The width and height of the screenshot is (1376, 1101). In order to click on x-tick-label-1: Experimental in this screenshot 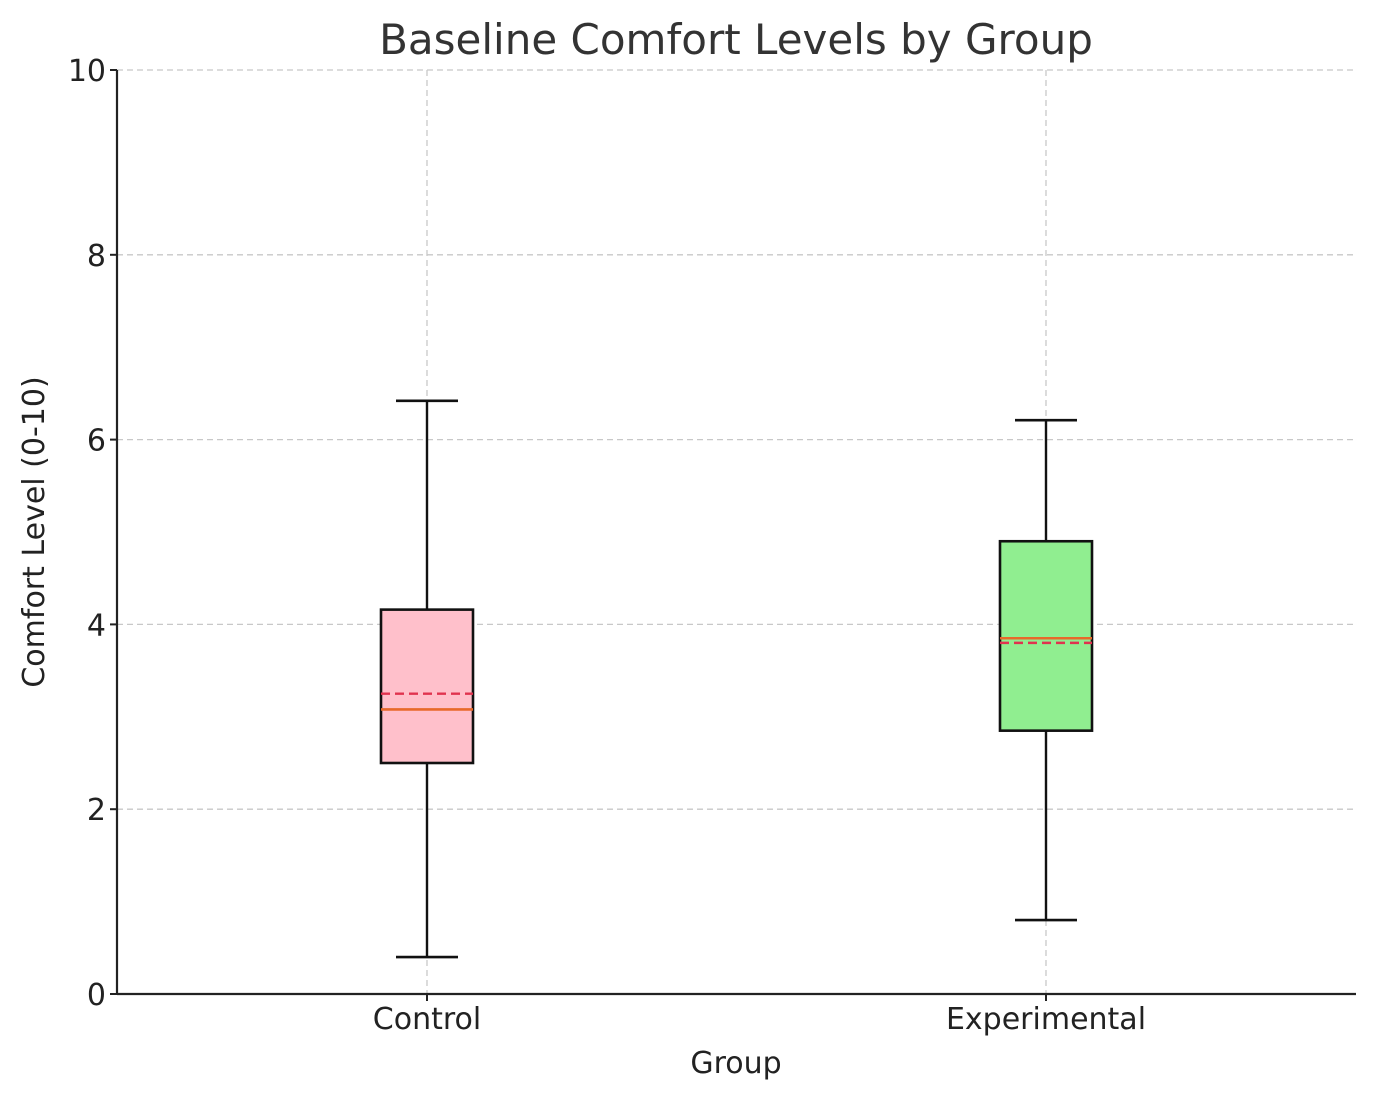, I will do `click(1046, 1019)`.